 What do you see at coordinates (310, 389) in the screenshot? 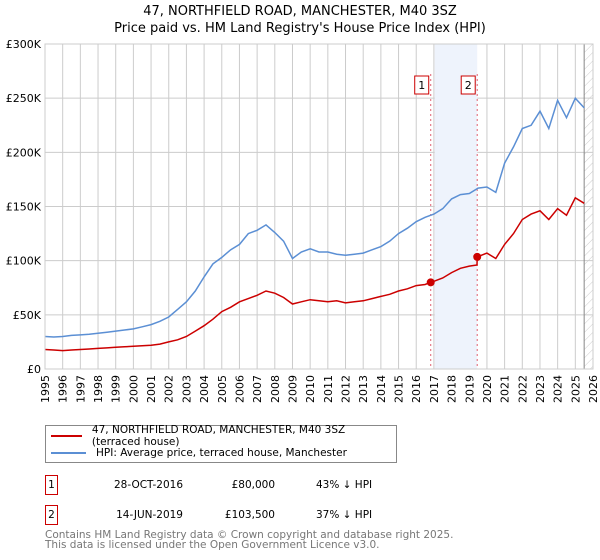
I see `x-tick-label: 2010` at bounding box center [310, 389].